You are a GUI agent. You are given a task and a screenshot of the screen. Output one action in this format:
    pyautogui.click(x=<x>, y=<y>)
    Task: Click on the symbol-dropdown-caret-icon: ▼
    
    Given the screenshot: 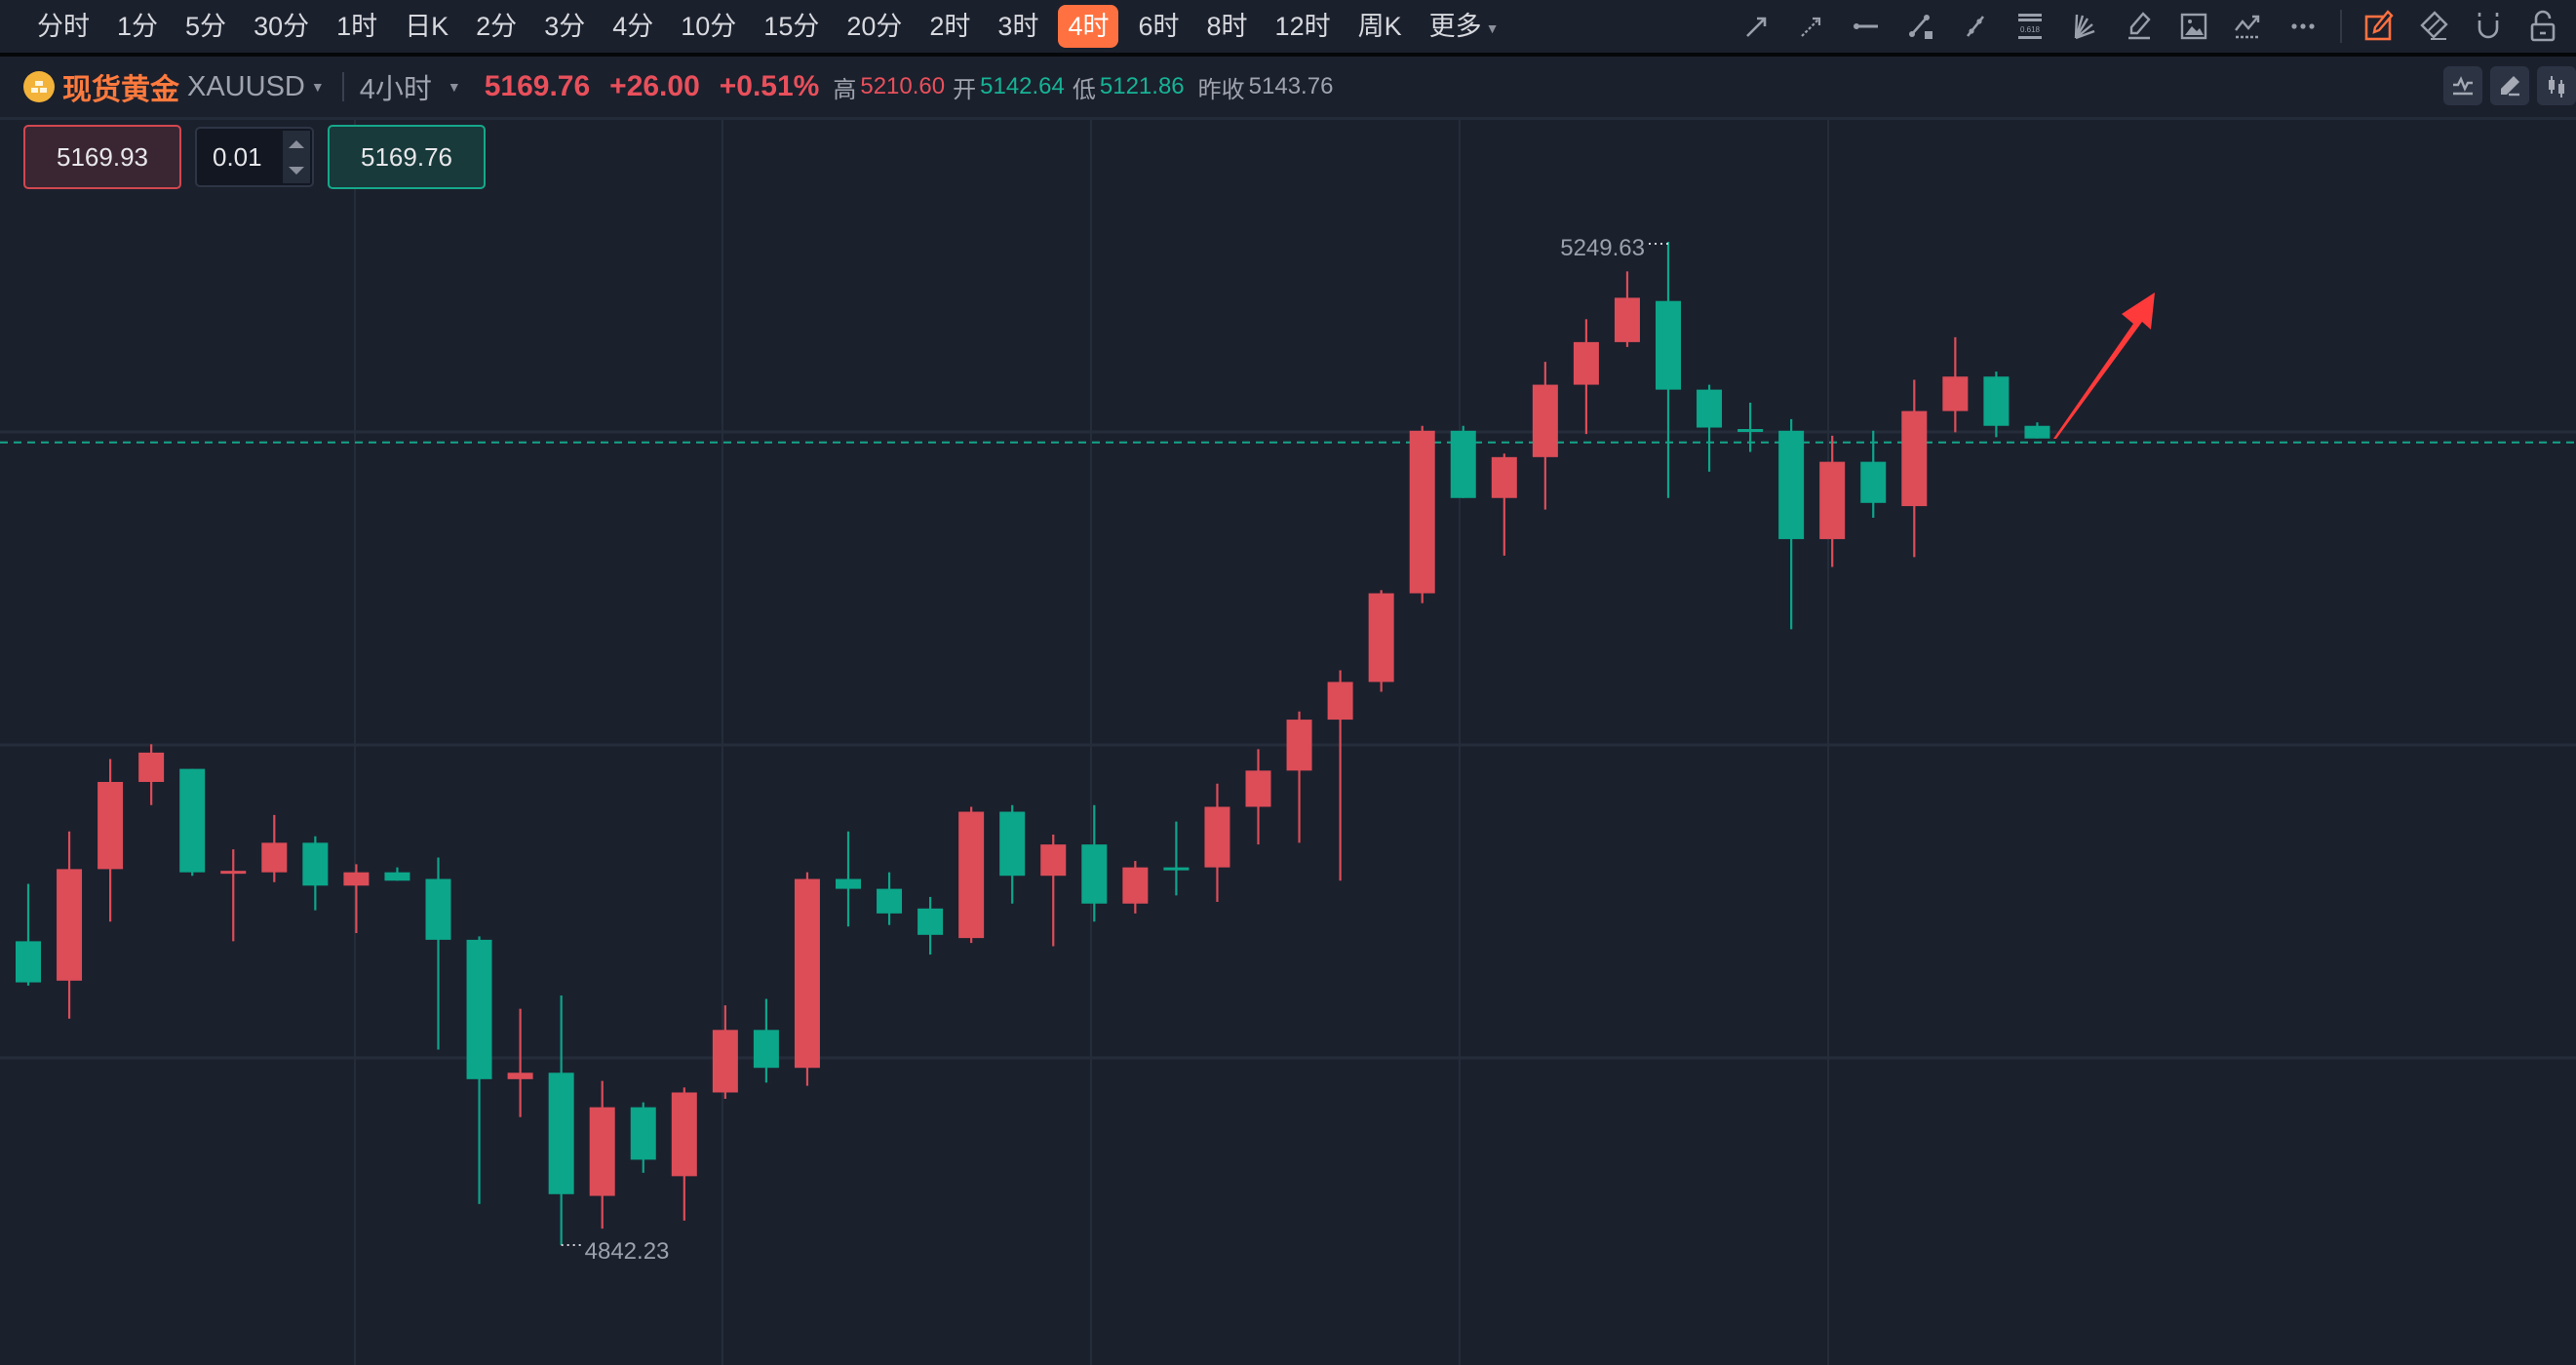 What is the action you would take?
    pyautogui.click(x=317, y=87)
    